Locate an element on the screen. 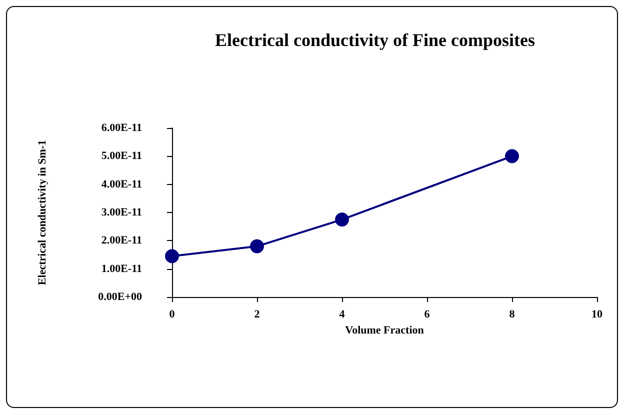 This screenshot has height=418, width=626. y-tick-label: 3.00E-11 is located at coordinates (121, 212).